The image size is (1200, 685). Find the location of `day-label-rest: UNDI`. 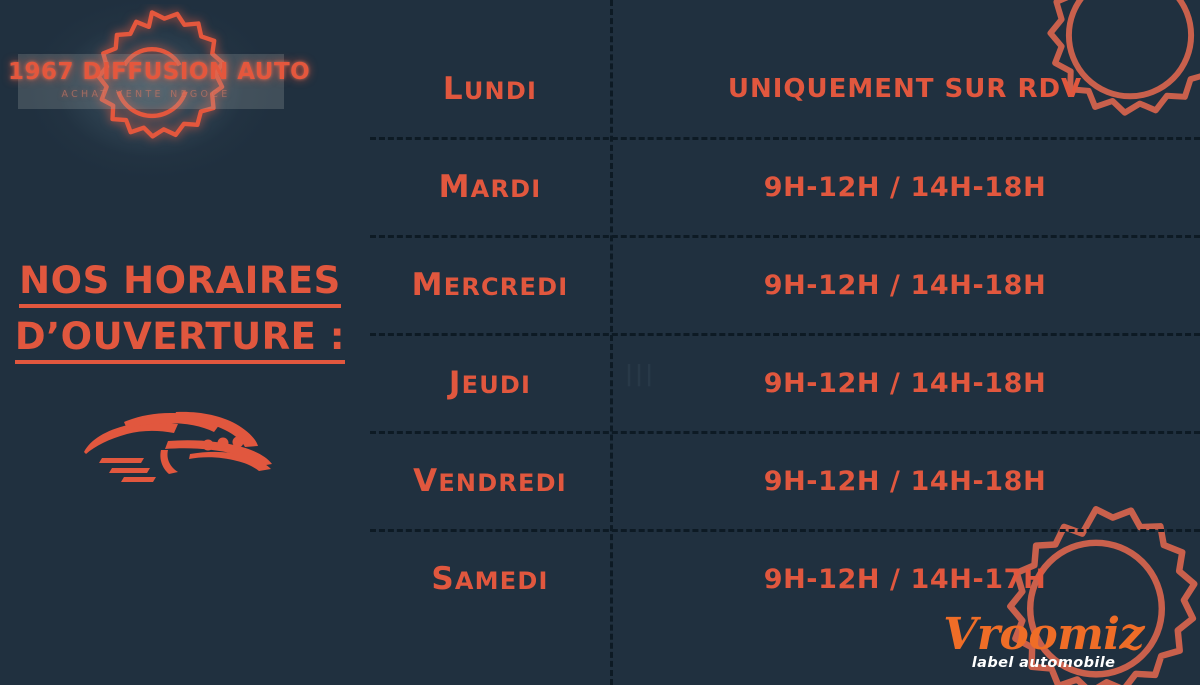

day-label-rest: UNDI is located at coordinates (500, 91).